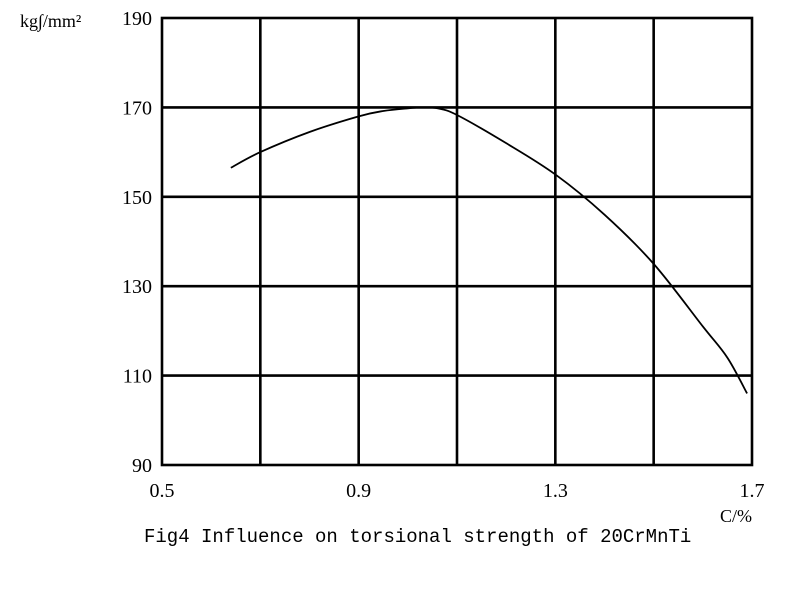 The image size is (800, 600). I want to click on y-tick-label: 170, so click(137, 108).